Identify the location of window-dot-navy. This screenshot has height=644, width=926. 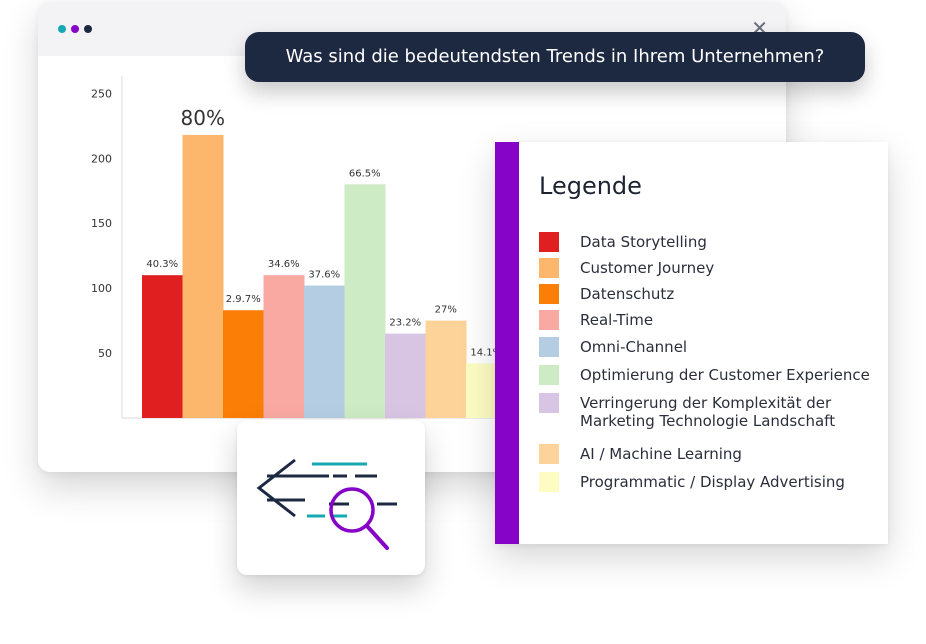
(88, 29).